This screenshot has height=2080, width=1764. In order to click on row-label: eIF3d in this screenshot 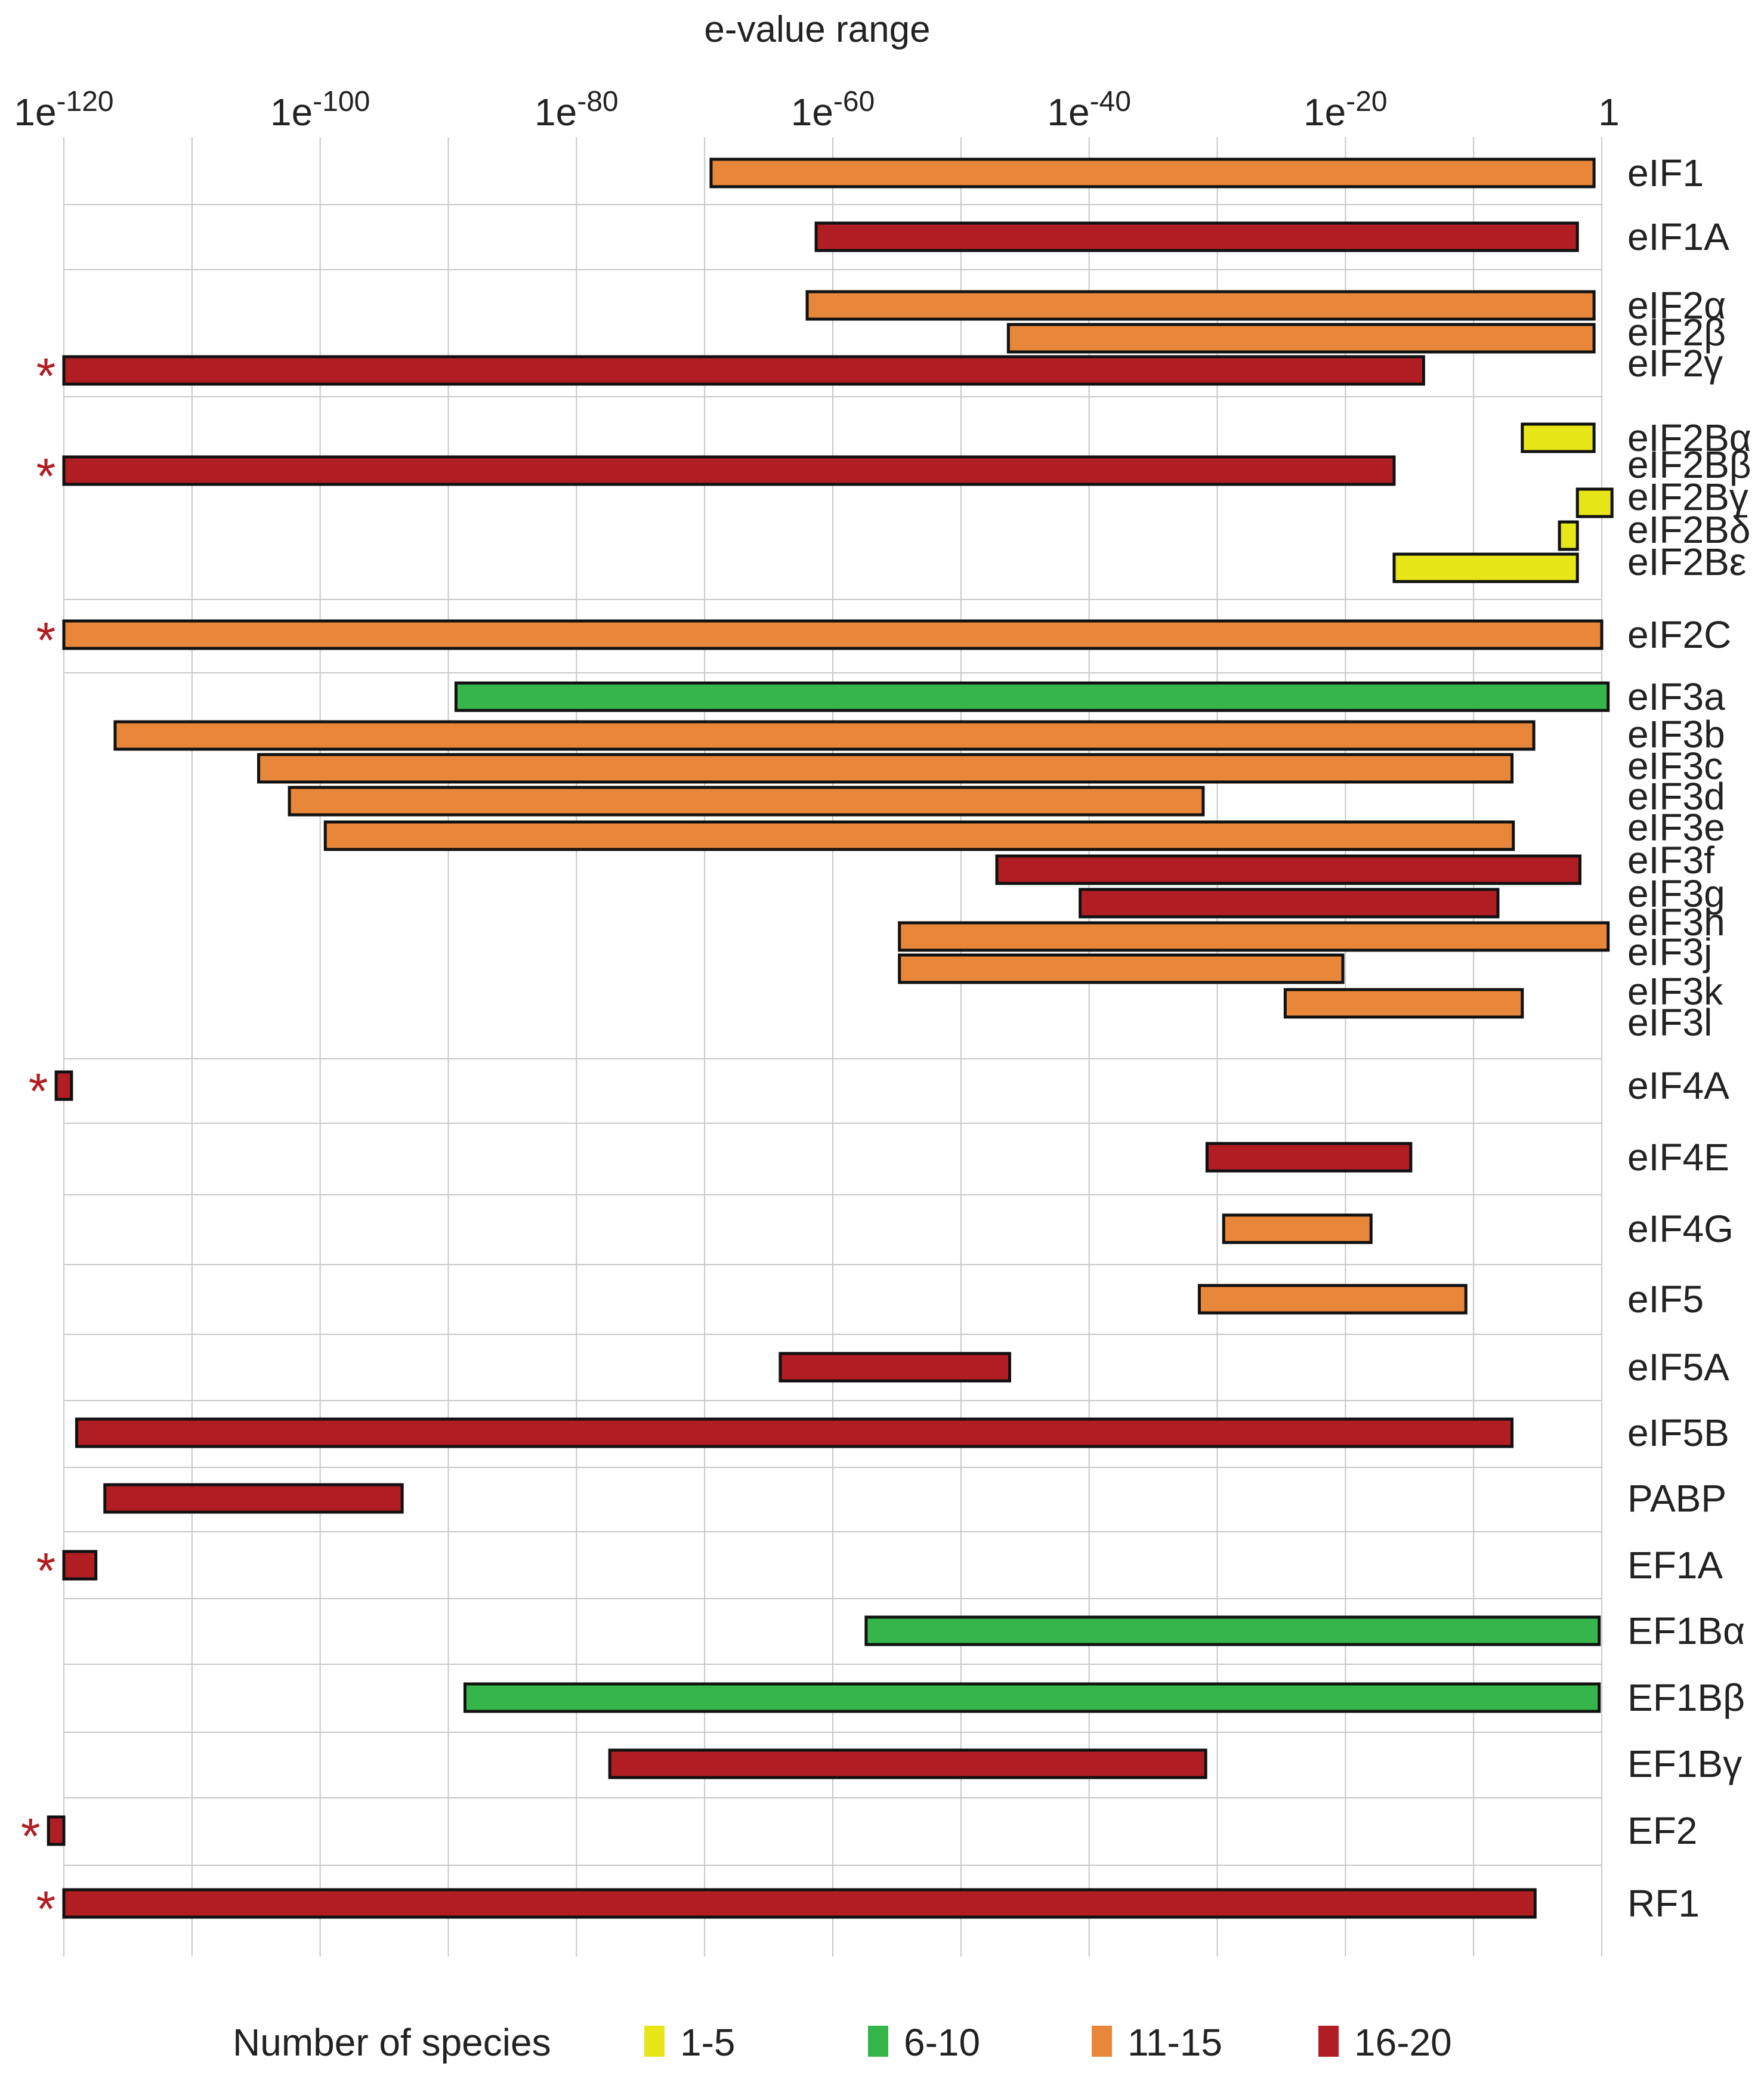, I will do `click(1676, 796)`.